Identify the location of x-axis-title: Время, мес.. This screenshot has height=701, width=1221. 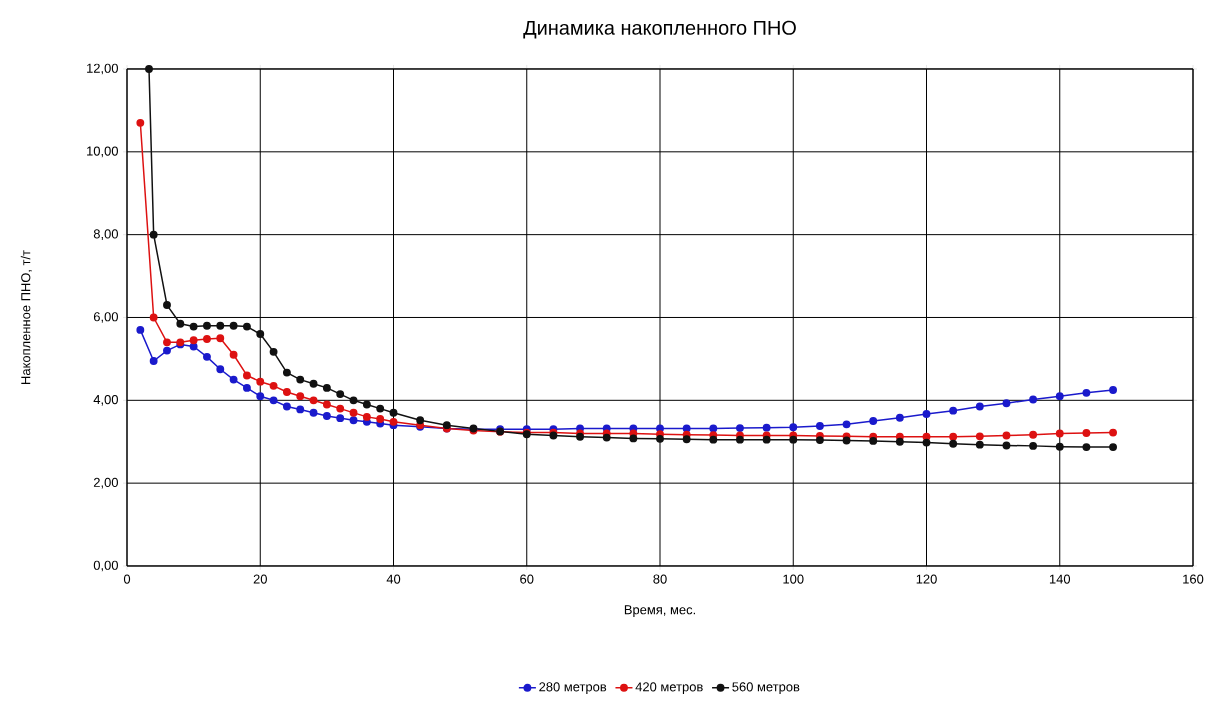
(660, 611).